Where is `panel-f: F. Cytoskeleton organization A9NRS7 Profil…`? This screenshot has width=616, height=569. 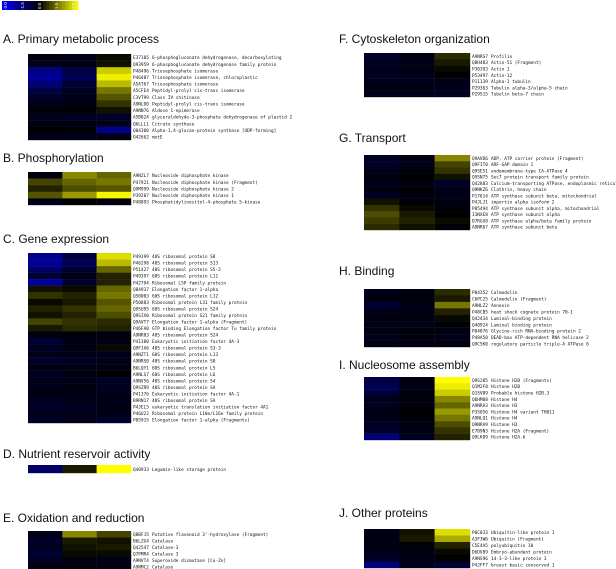 panel-f: F. Cytoskeleton organization A9NRS7 Profil… is located at coordinates (453, 65).